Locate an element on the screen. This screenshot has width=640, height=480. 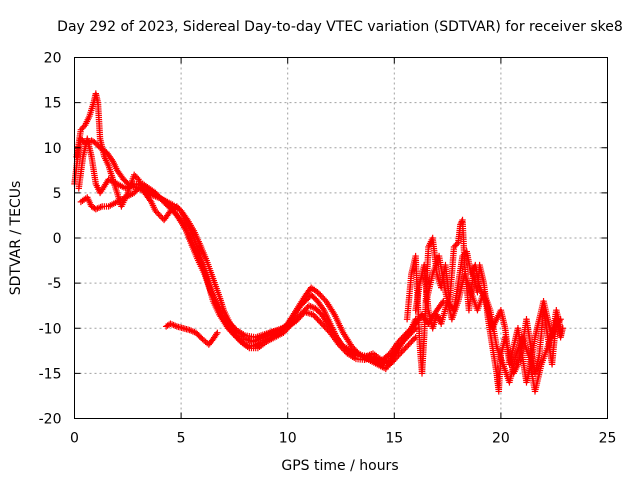
x-tick-label: 5 is located at coordinates (181, 439).